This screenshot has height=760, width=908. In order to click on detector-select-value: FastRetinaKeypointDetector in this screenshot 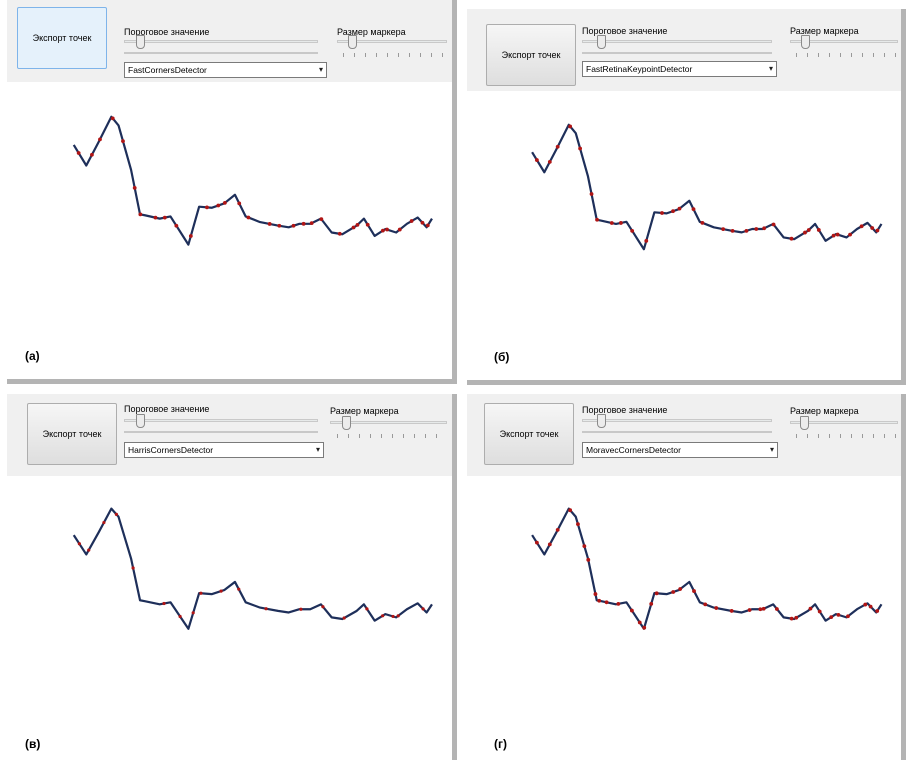, I will do `click(639, 69)`.